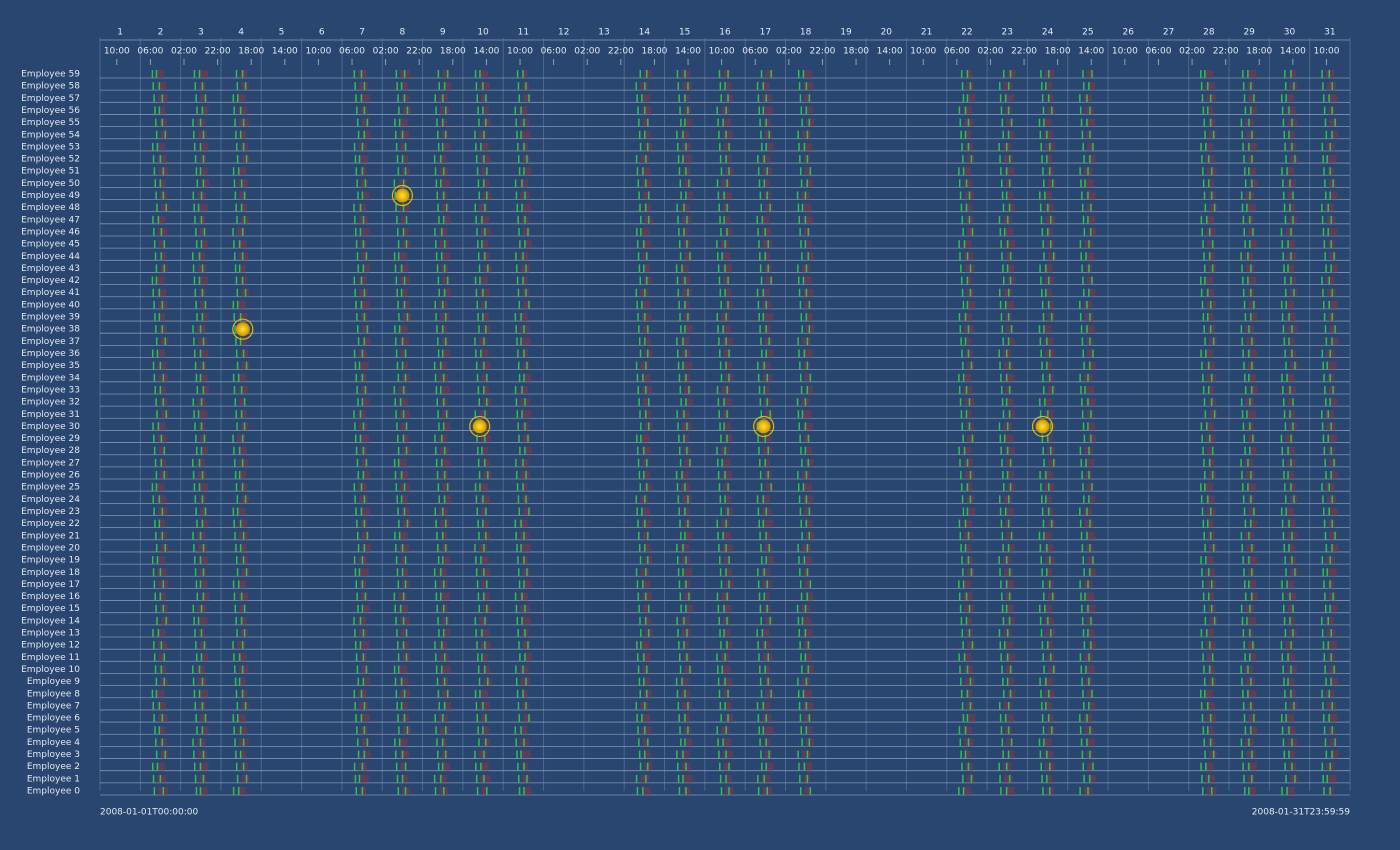  What do you see at coordinates (50, 281) in the screenshot?
I see `employee-label: Employee 42` at bounding box center [50, 281].